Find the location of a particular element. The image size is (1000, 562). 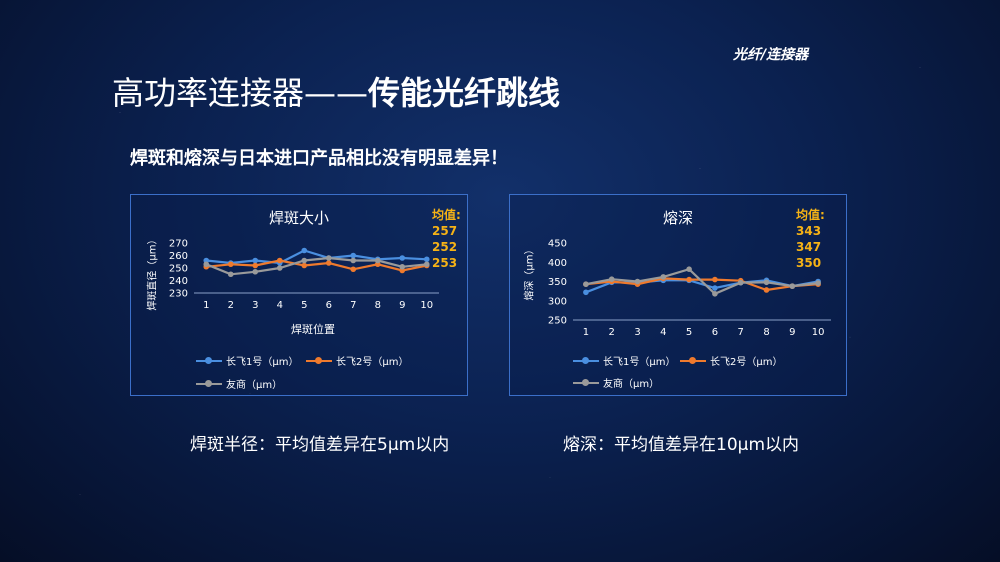

mean-value: 253 is located at coordinates (445, 263).